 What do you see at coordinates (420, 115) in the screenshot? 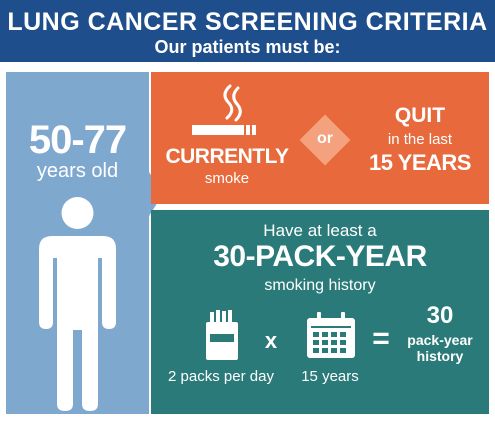
I see `quit-label: QUIT` at bounding box center [420, 115].